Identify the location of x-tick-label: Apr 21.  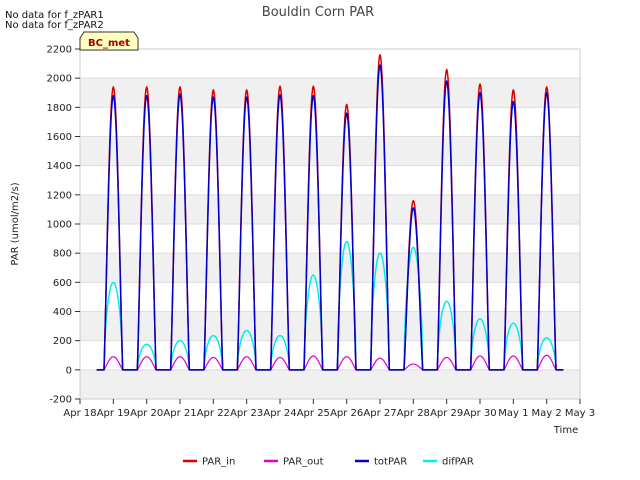
(179, 413).